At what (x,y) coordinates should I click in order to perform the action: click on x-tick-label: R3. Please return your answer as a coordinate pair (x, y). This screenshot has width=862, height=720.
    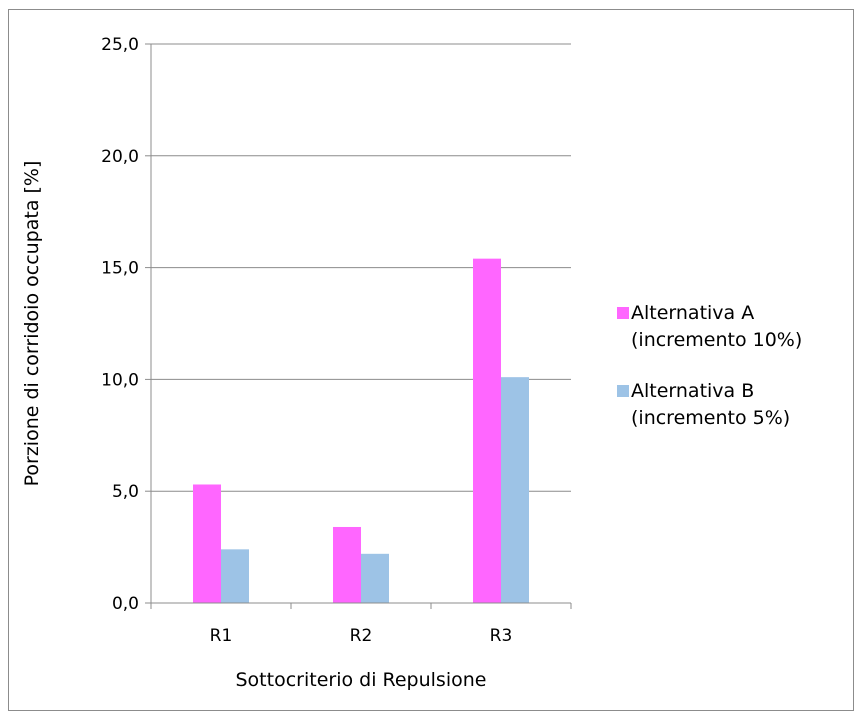
    Looking at the image, I should click on (501, 636).